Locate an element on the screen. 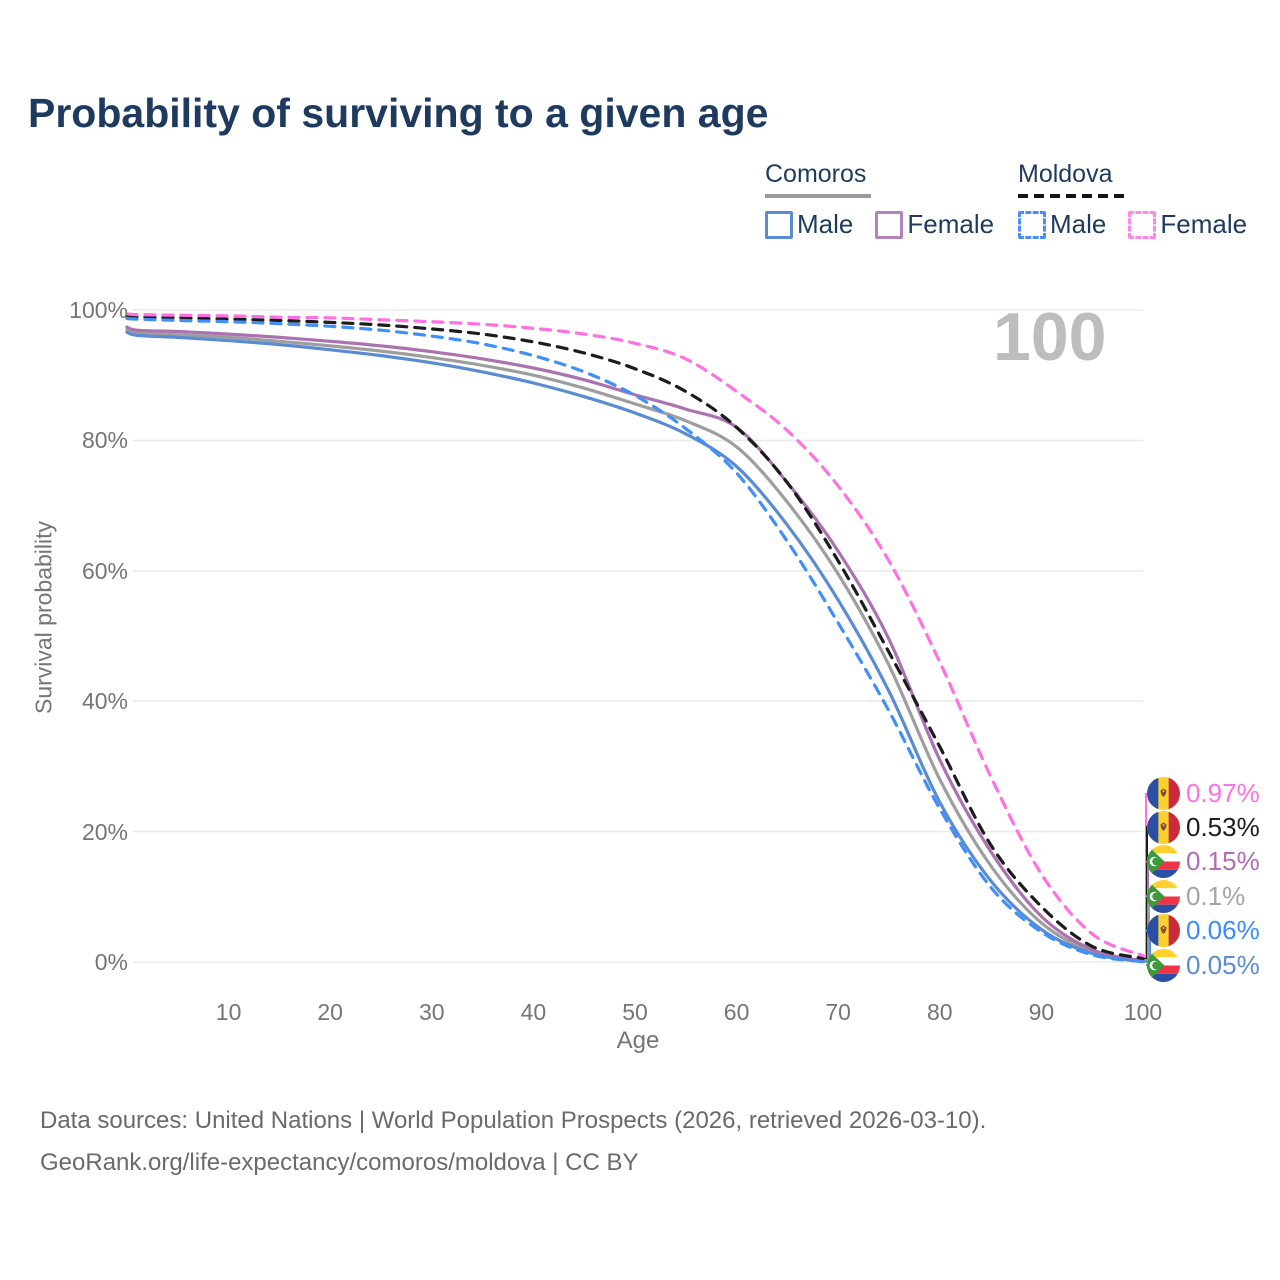 This screenshot has height=1280, width=1280. legend-comoros-female-label: Female is located at coordinates (951, 224).